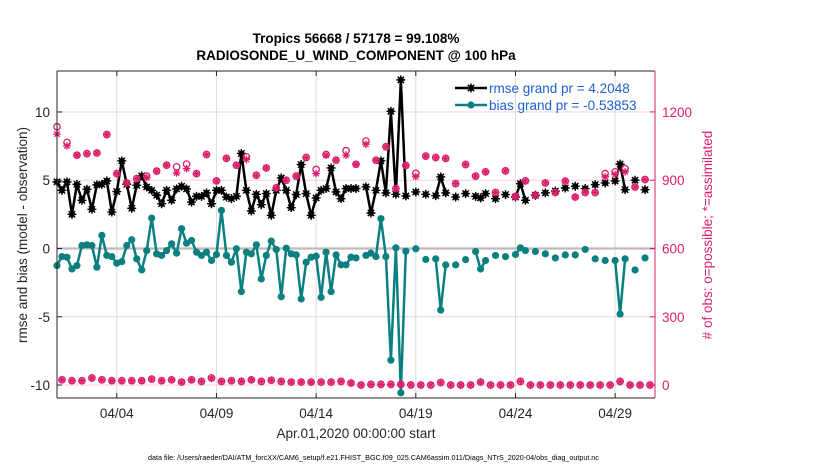 Image resolution: width=830 pixels, height=470 pixels. I want to click on x-tick-label: 04/14, so click(316, 413).